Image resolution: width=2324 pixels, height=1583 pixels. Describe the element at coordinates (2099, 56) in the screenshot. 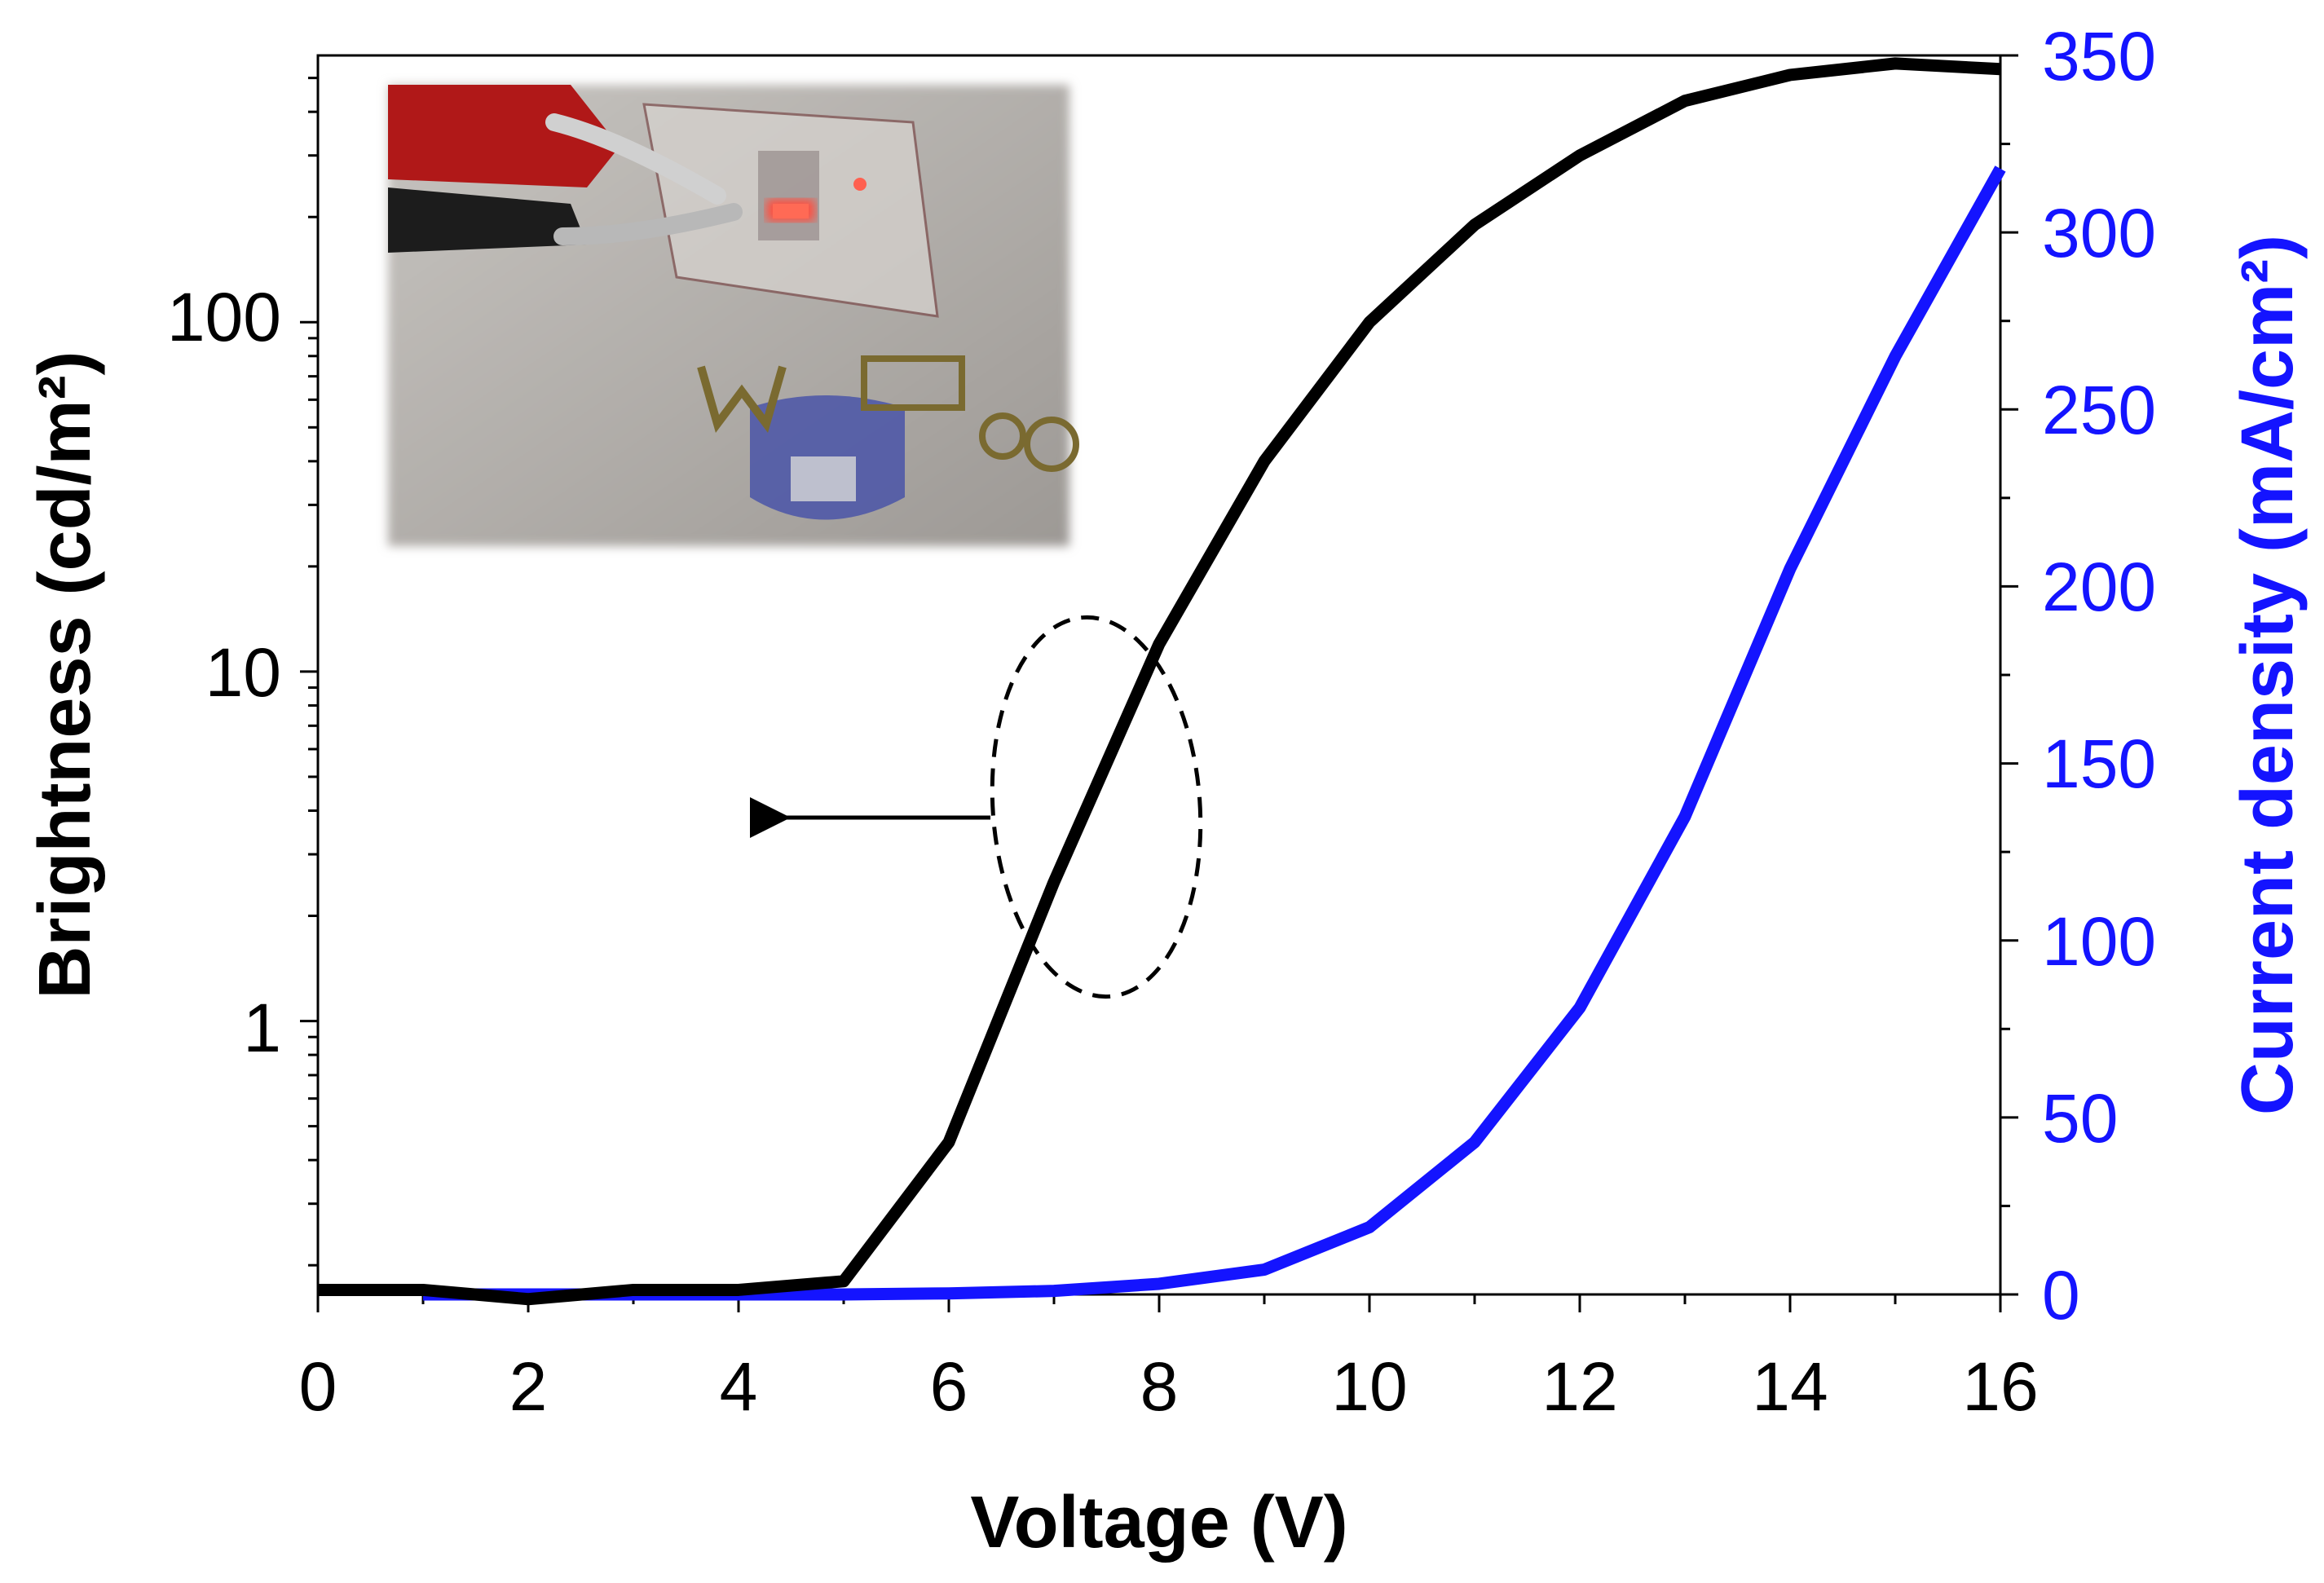

I see `y2-tick-label: 350` at that location.